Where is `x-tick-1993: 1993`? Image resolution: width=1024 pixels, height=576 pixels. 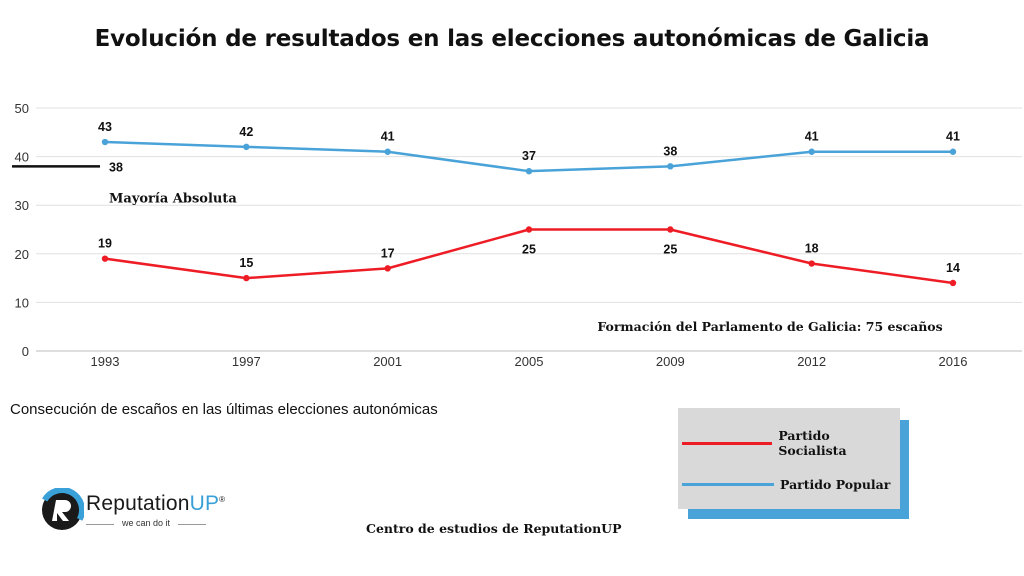 x-tick-1993: 1993 is located at coordinates (105, 361).